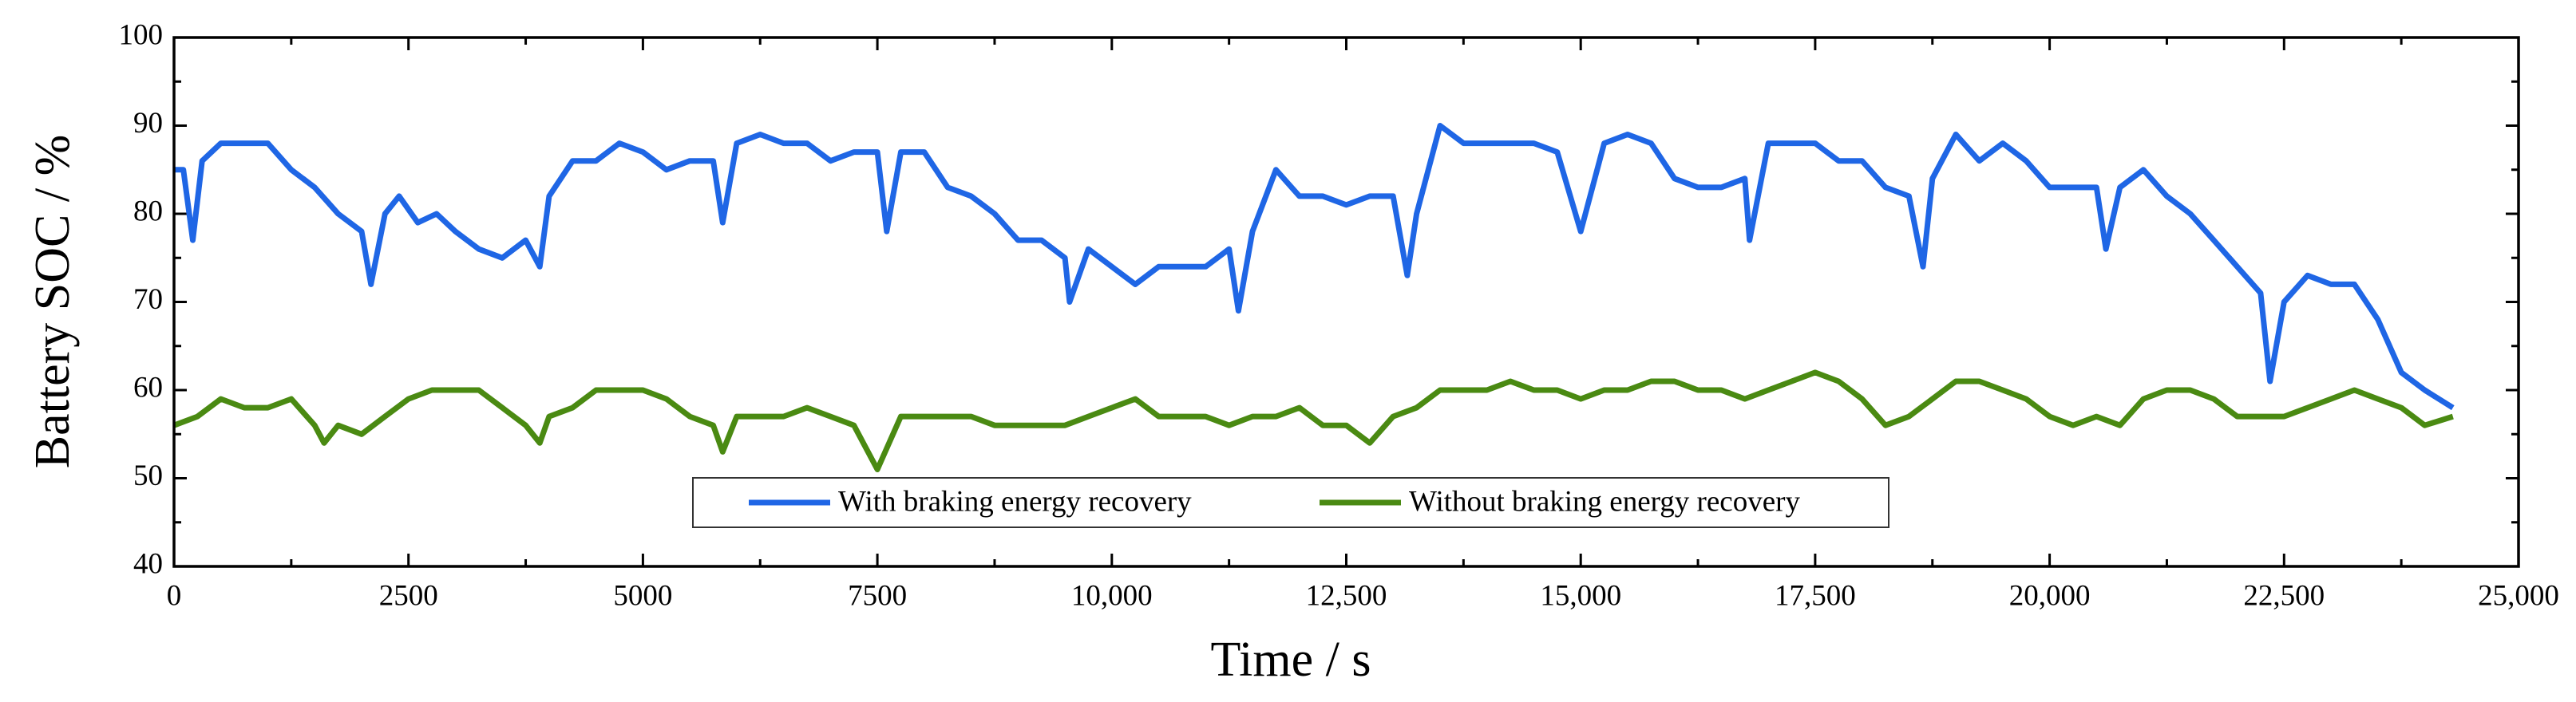 The width and height of the screenshot is (2576, 702). What do you see at coordinates (409, 595) in the screenshot?
I see `x-tick-label: 2500` at bounding box center [409, 595].